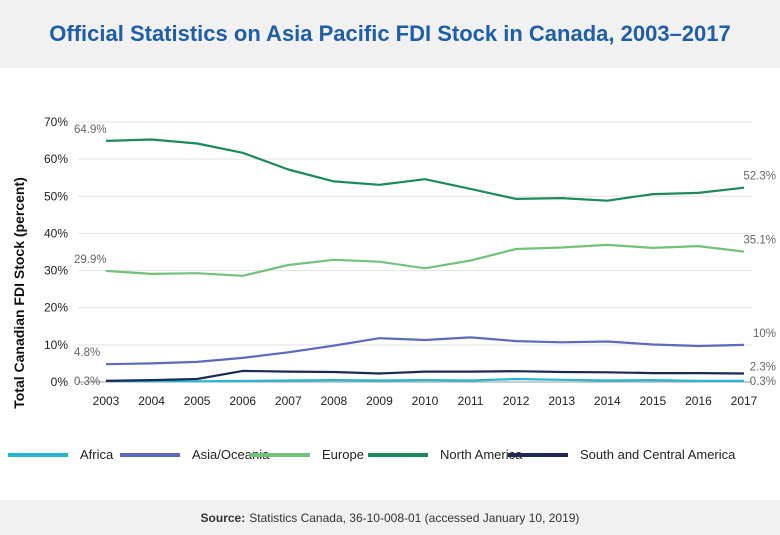  I want to click on data-label: 2.3%, so click(763, 367).